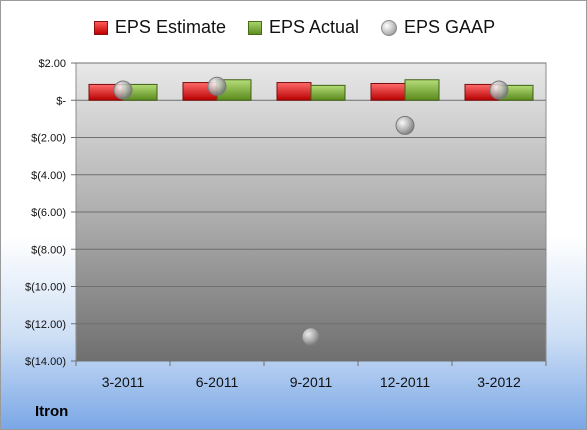 The width and height of the screenshot is (587, 430). I want to click on legend-item-eps-actual: EPS Actual, so click(303, 27).